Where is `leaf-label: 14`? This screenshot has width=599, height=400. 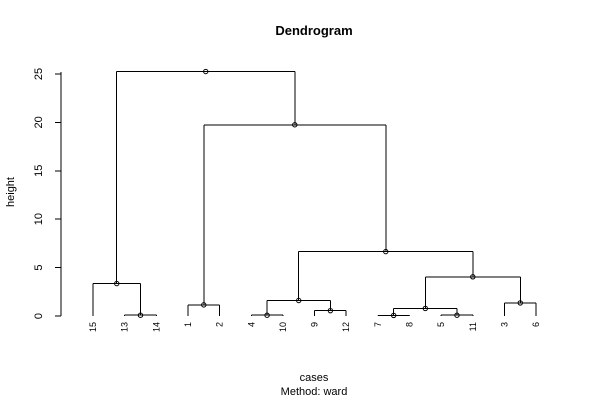 leaf-label: 14 is located at coordinates (156, 327).